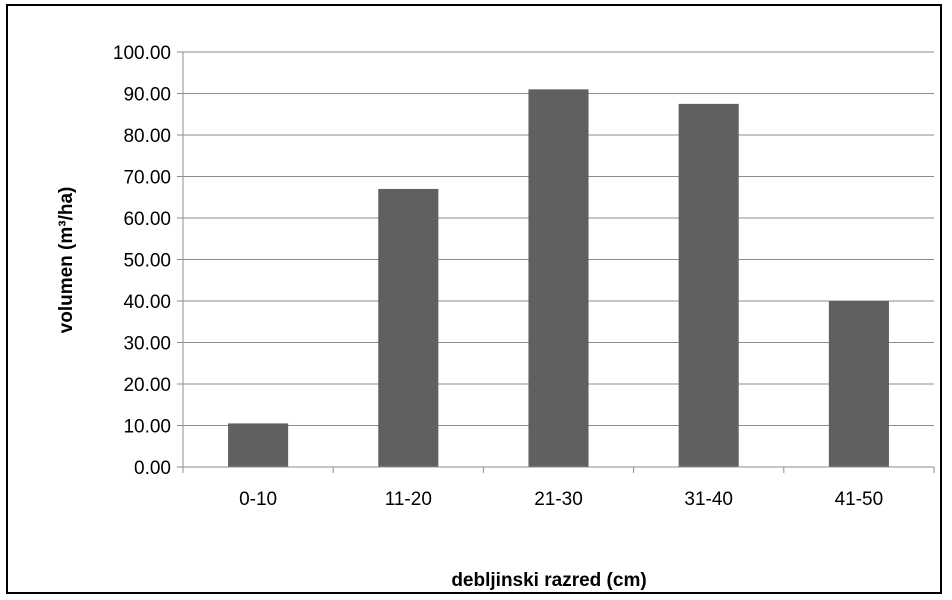 The height and width of the screenshot is (600, 952). What do you see at coordinates (147, 344) in the screenshot?
I see `y-tick-label: 30.00` at bounding box center [147, 344].